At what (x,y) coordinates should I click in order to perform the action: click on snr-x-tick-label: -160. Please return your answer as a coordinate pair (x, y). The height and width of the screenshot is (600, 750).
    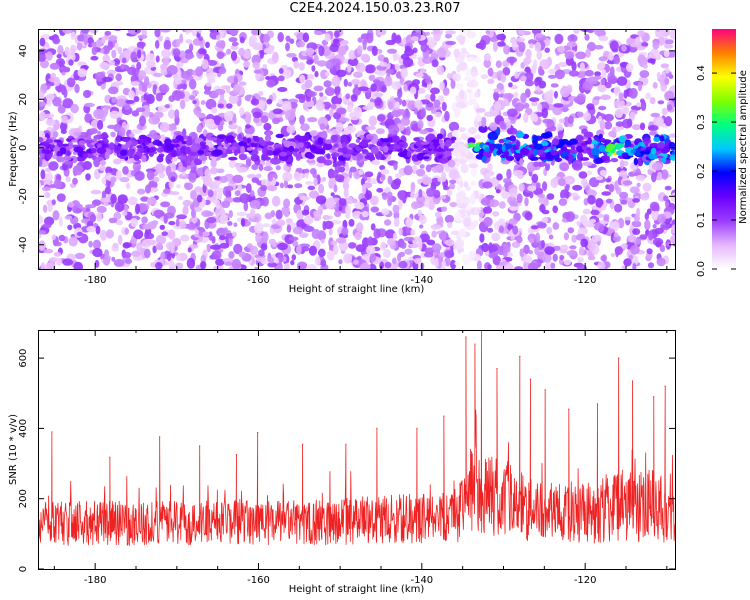
    Looking at the image, I should click on (258, 580).